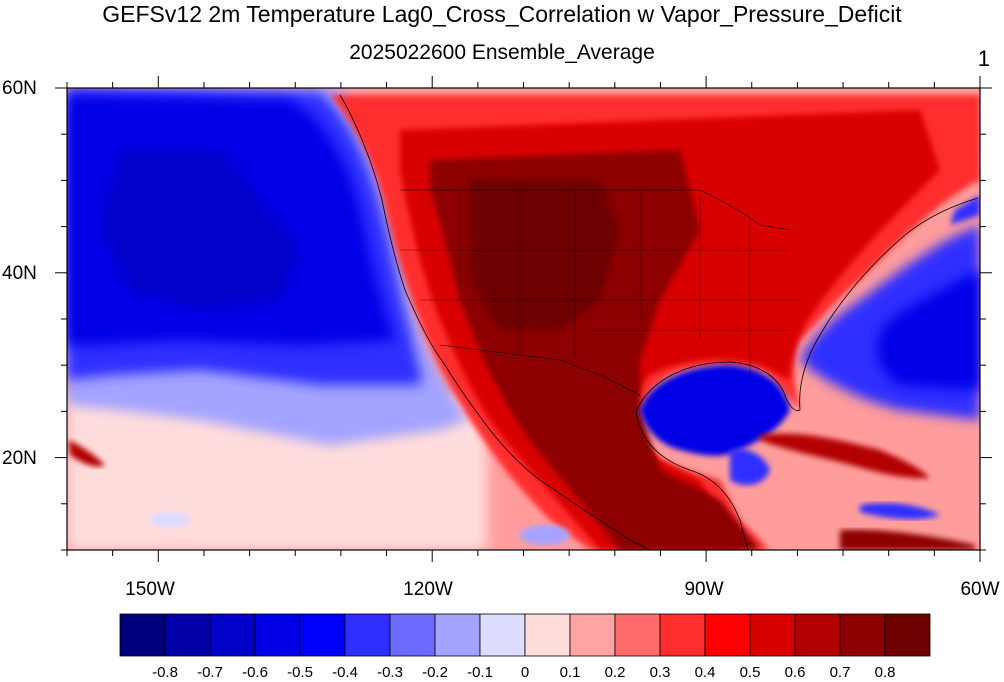 This screenshot has height=682, width=1004. Describe the element at coordinates (704, 589) in the screenshot. I see `lon-label-90w: 90W` at that location.